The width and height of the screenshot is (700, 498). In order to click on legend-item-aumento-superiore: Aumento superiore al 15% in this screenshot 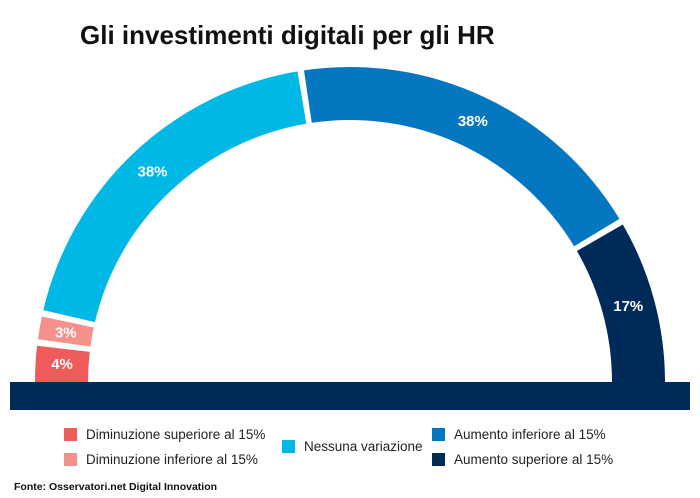, I will do `click(522, 459)`.